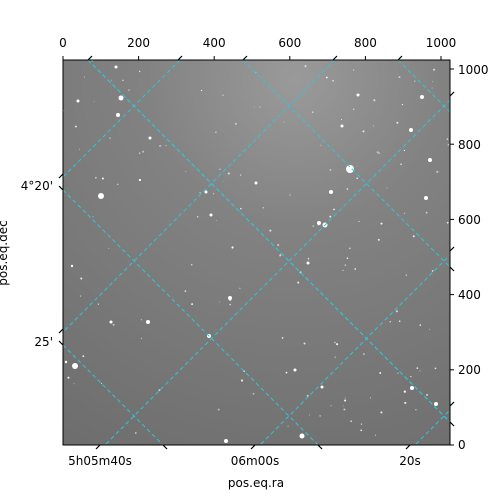 Image resolution: width=500 pixels, height=500 pixels. What do you see at coordinates (37, 264) in the screenshot?
I see `left-tick-labels: 4°20' 25'` at bounding box center [37, 264].